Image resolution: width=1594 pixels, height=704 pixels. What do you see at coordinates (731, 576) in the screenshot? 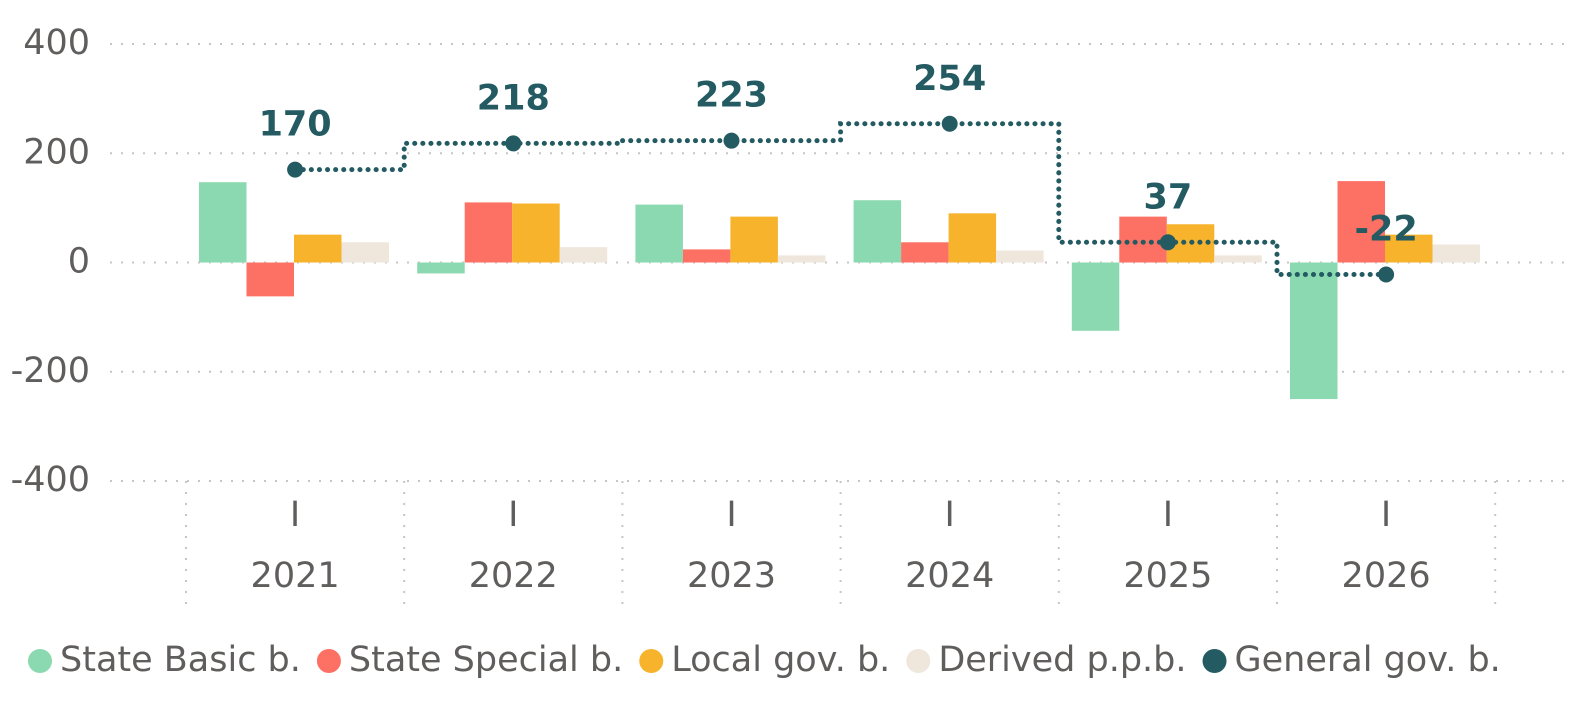
I see `x-tick-label: 2023` at bounding box center [731, 576].